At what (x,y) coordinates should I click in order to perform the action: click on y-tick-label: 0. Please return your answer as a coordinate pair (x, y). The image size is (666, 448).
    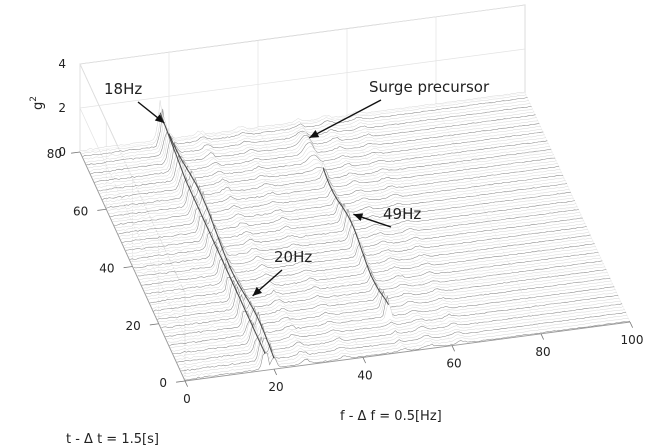
    Looking at the image, I should click on (163, 383).